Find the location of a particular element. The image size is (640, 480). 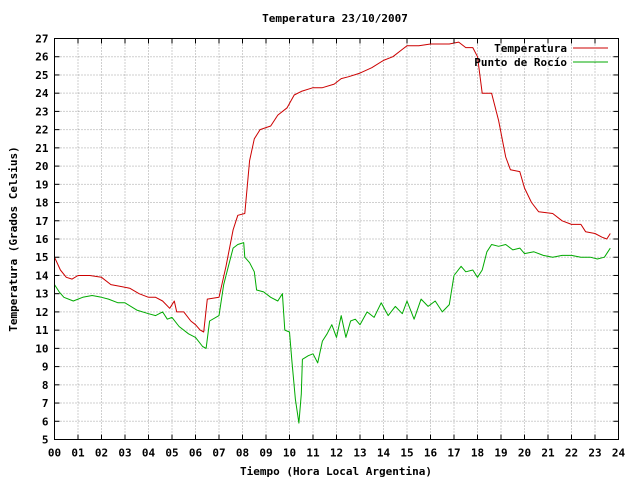

x-tick-label: 17 is located at coordinates (453, 453).